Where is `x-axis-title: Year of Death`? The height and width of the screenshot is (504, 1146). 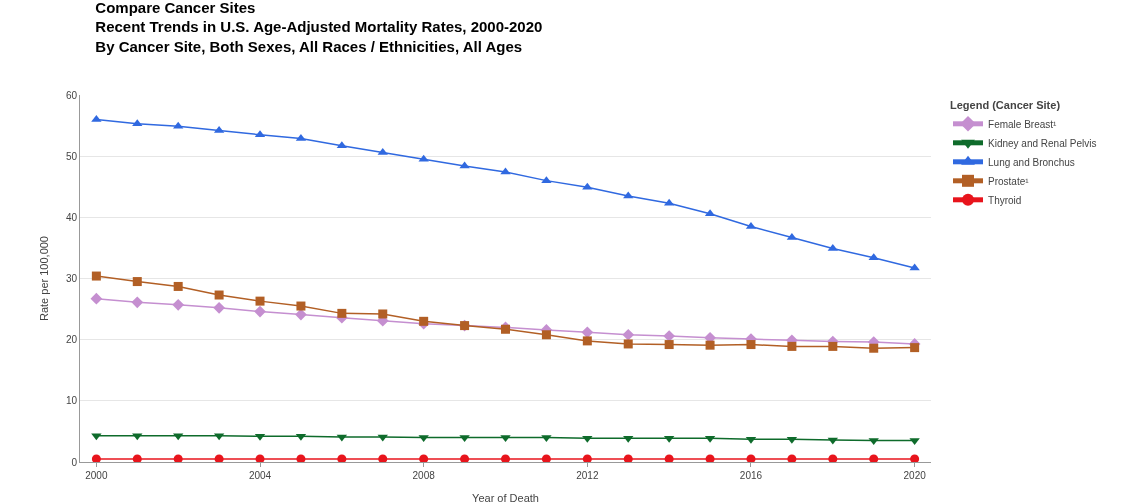 x-axis-title: Year of Death is located at coordinates (505, 498).